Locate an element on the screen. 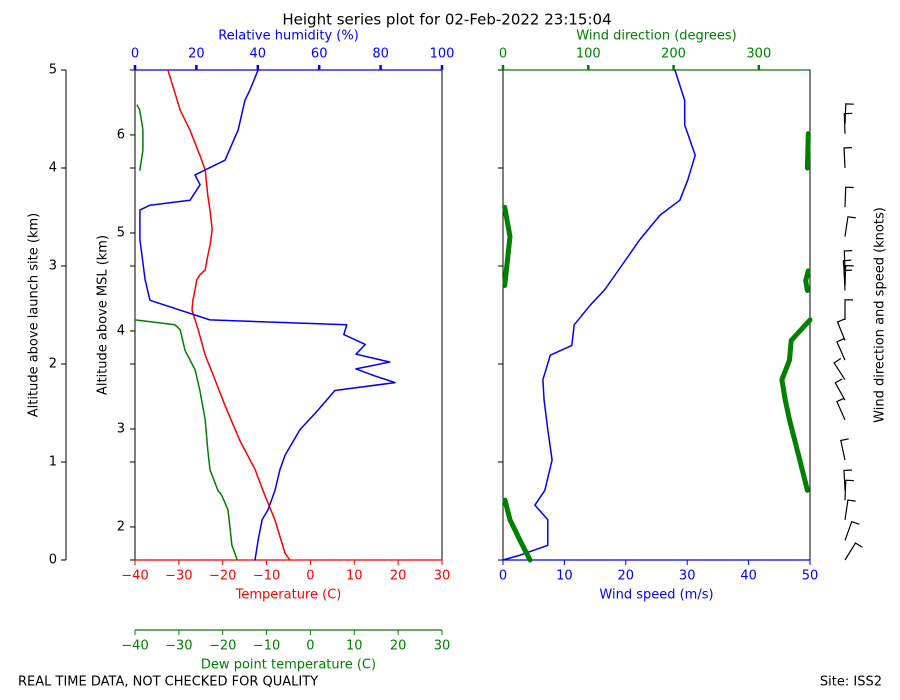  y-tick-label: 0 is located at coordinates (53, 560).